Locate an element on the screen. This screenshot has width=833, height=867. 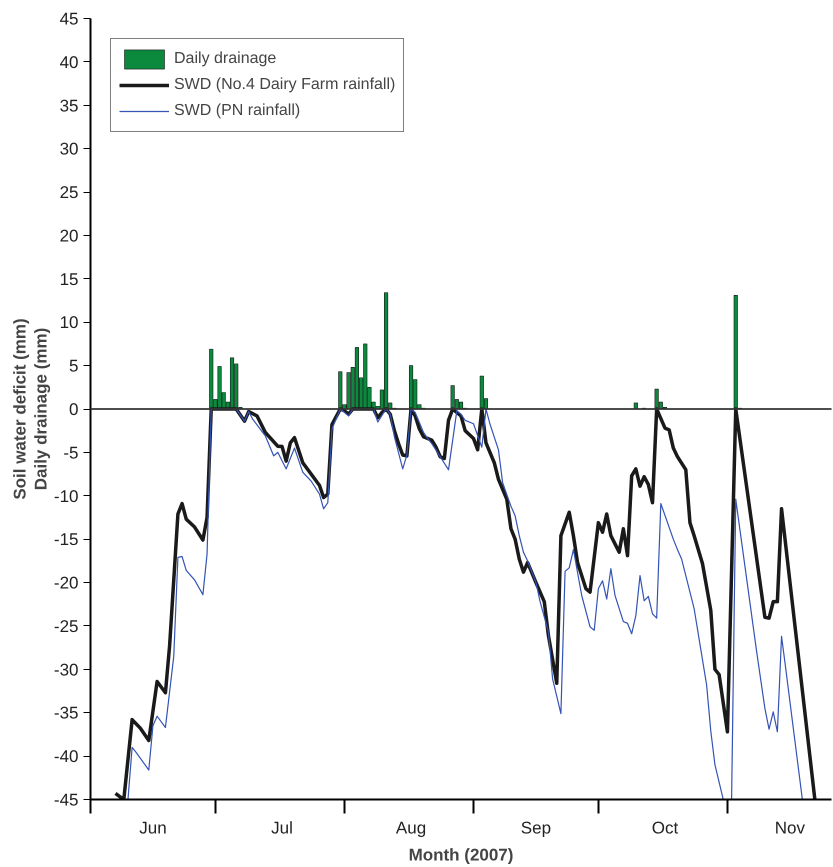
y-tick-label: -35 is located at coordinates (66, 713).